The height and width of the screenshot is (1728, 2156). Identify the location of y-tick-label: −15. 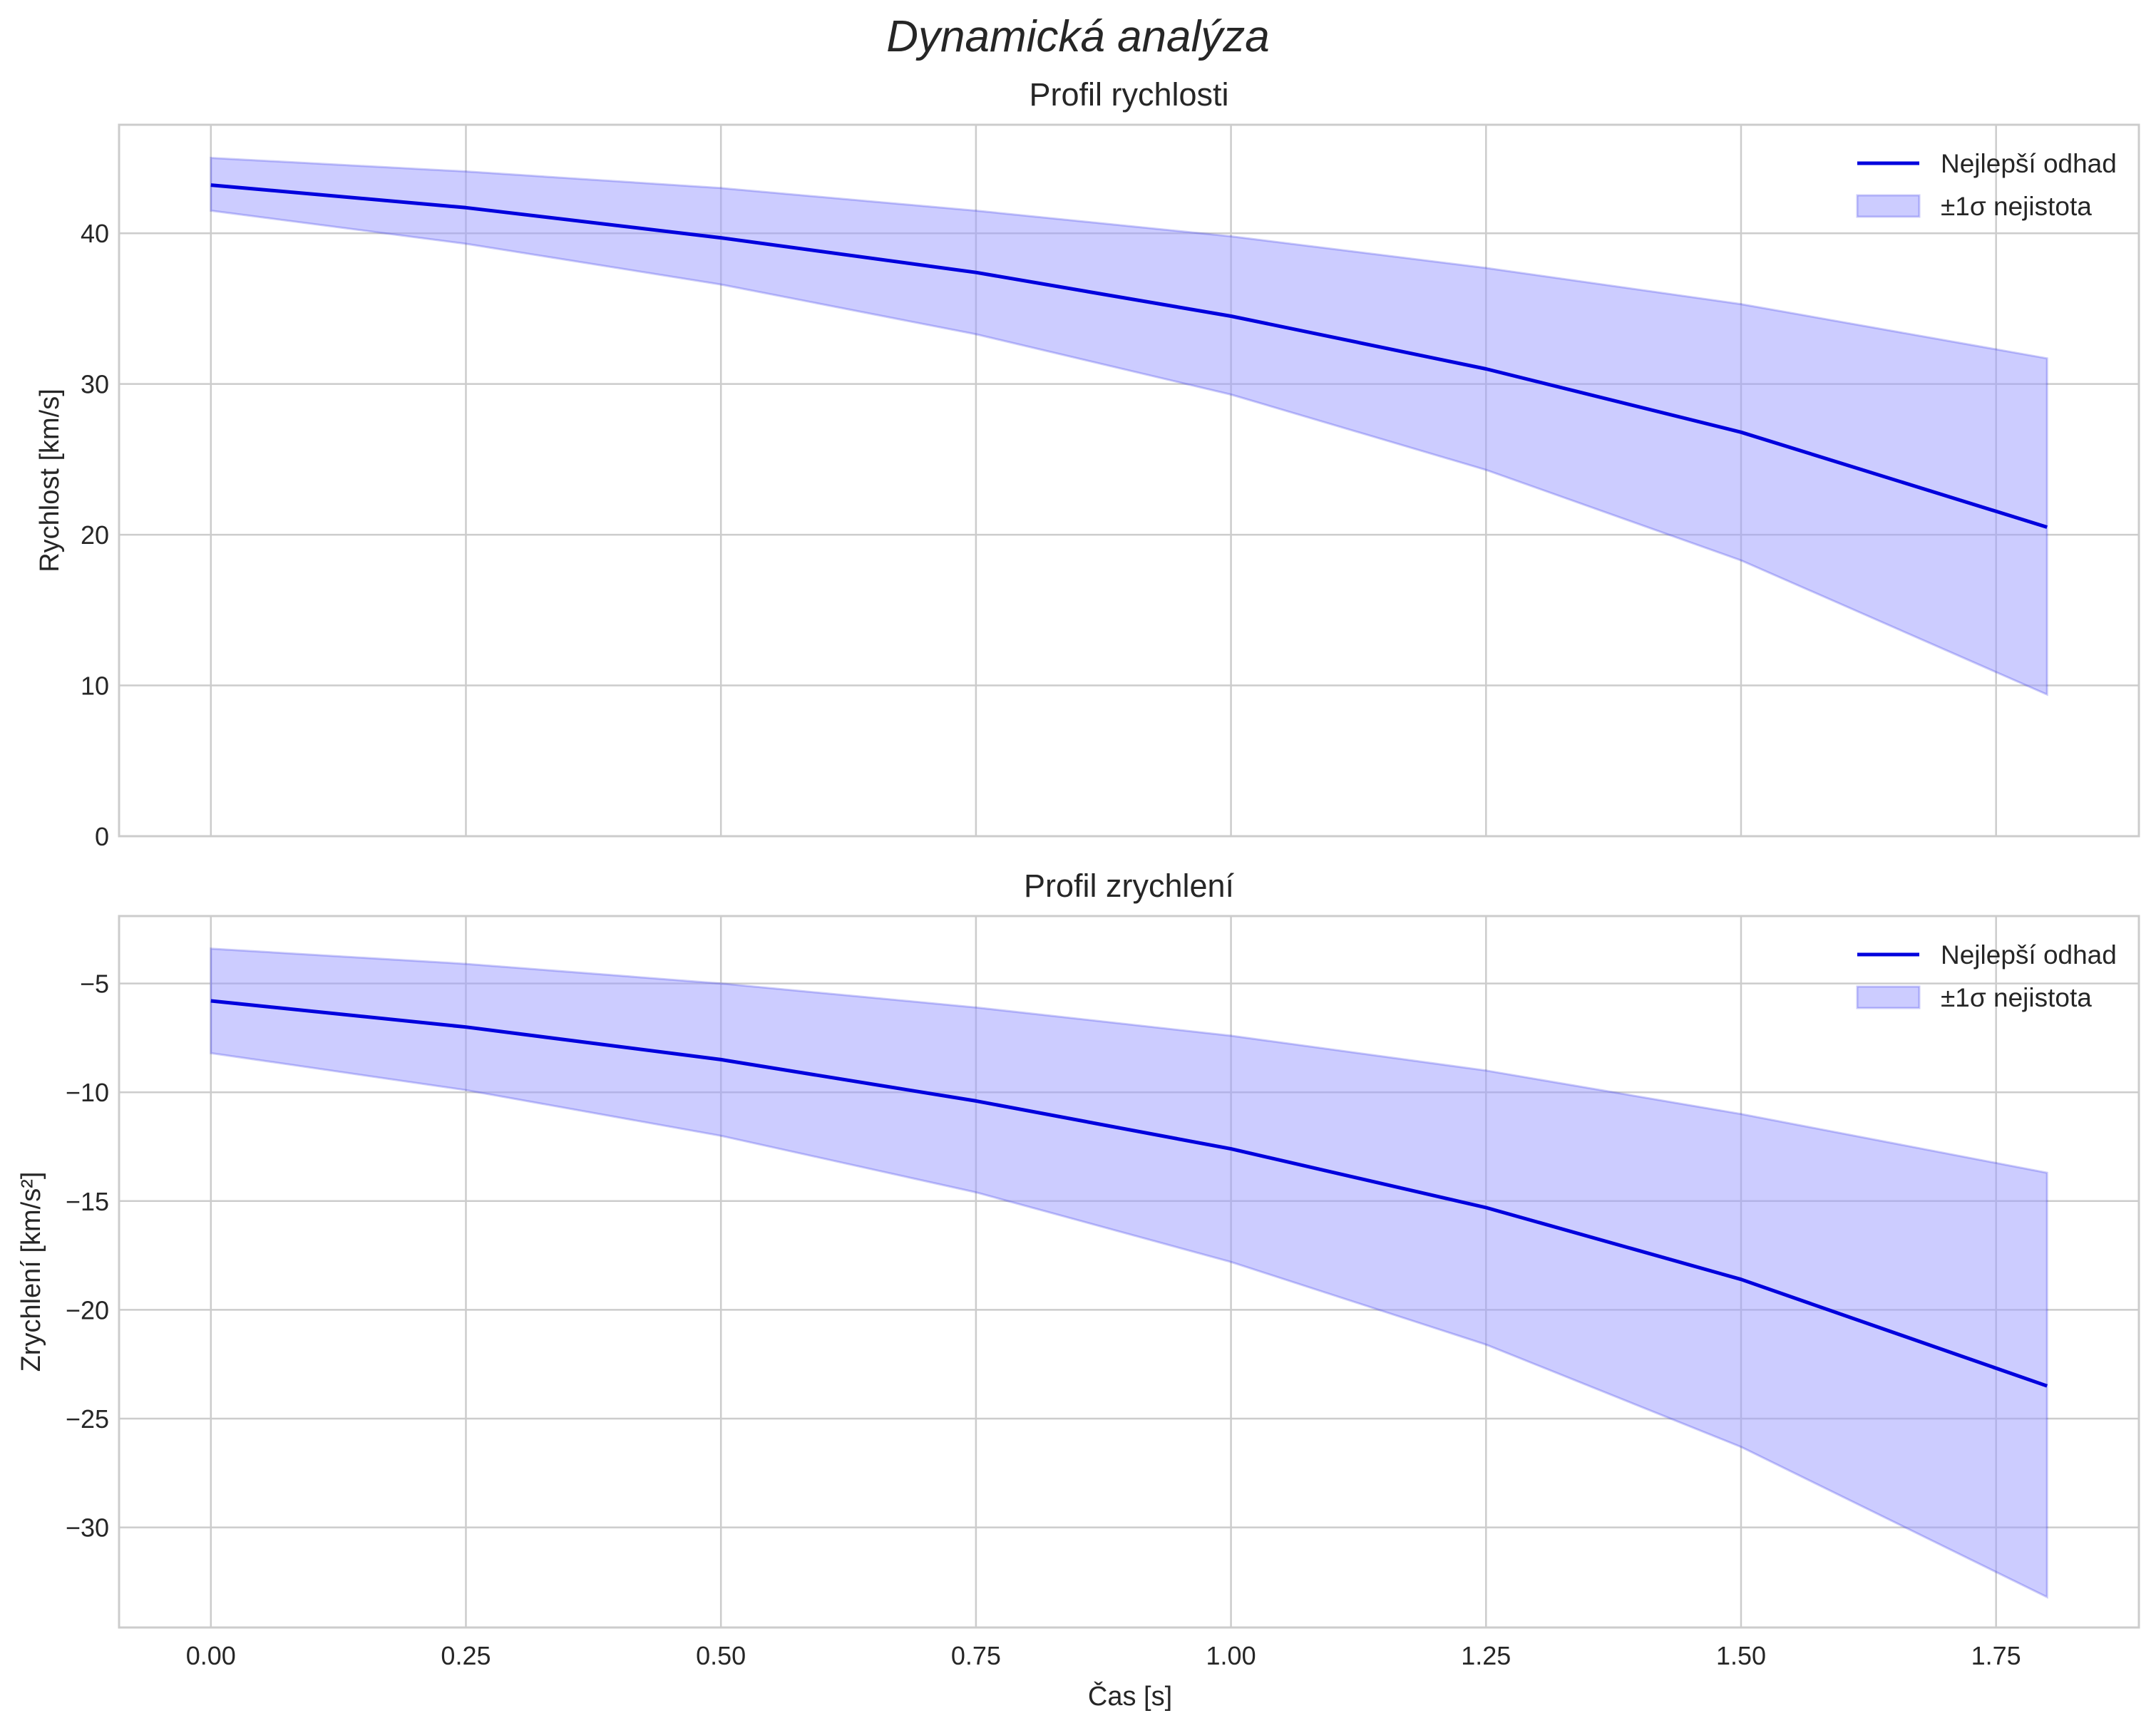
(87, 1201).